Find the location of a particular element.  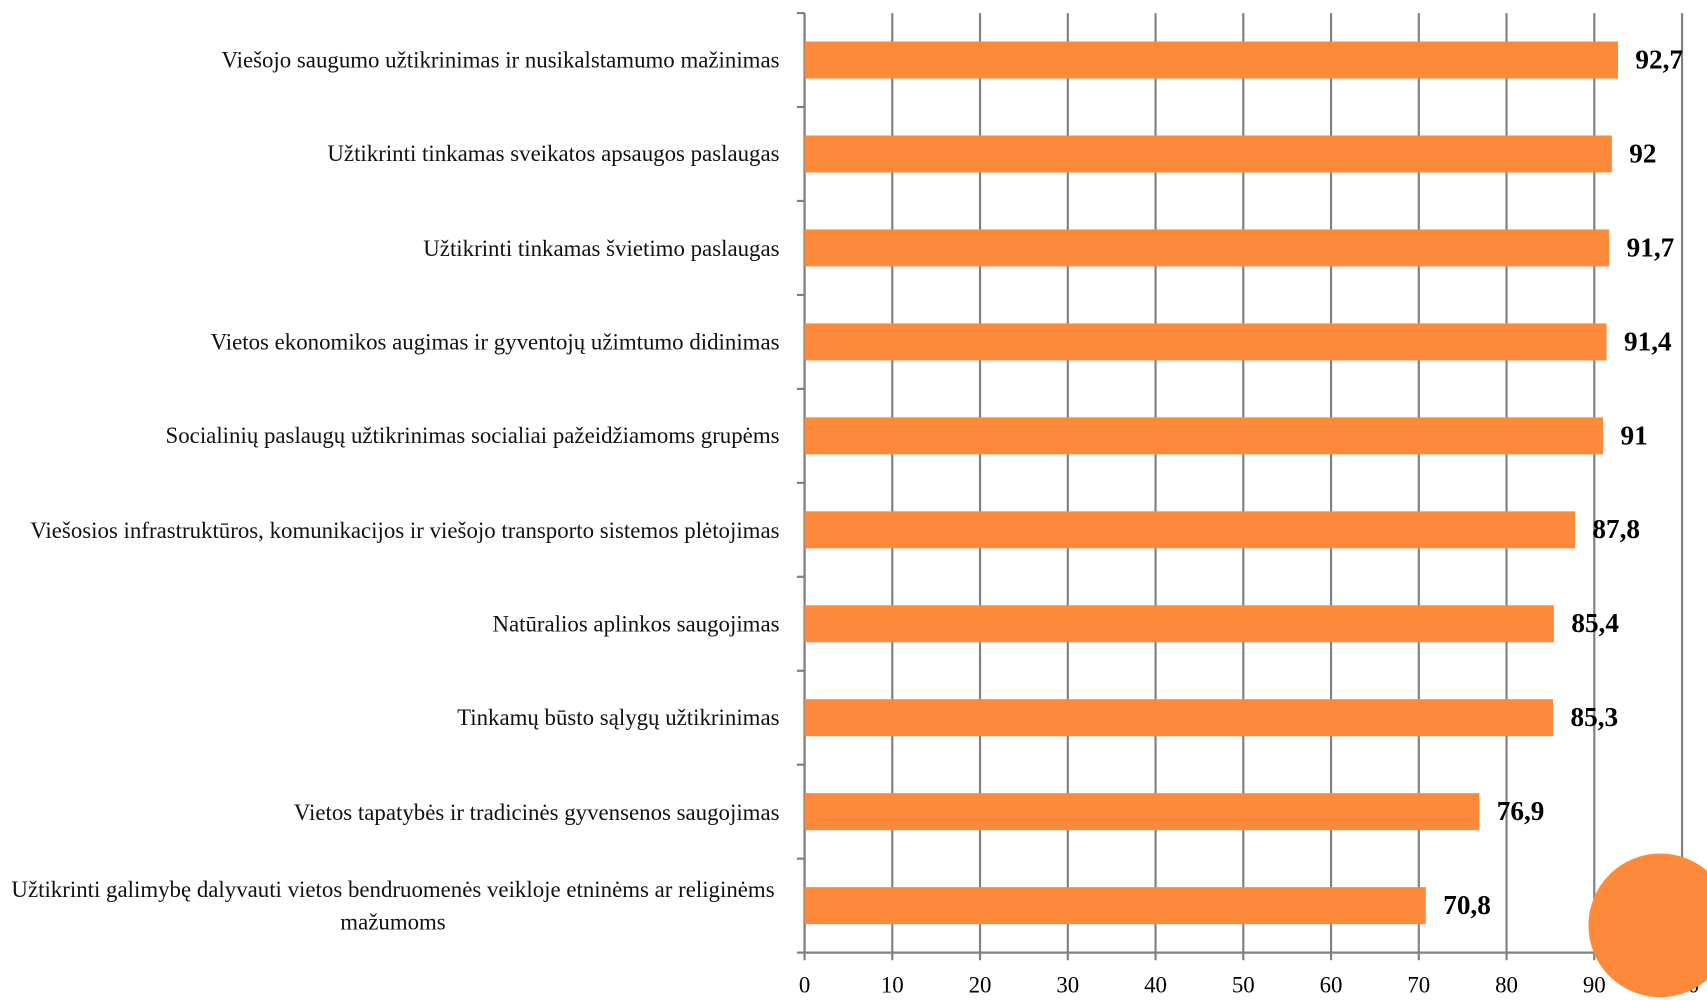

x-tick-label: 20 is located at coordinates (980, 985).